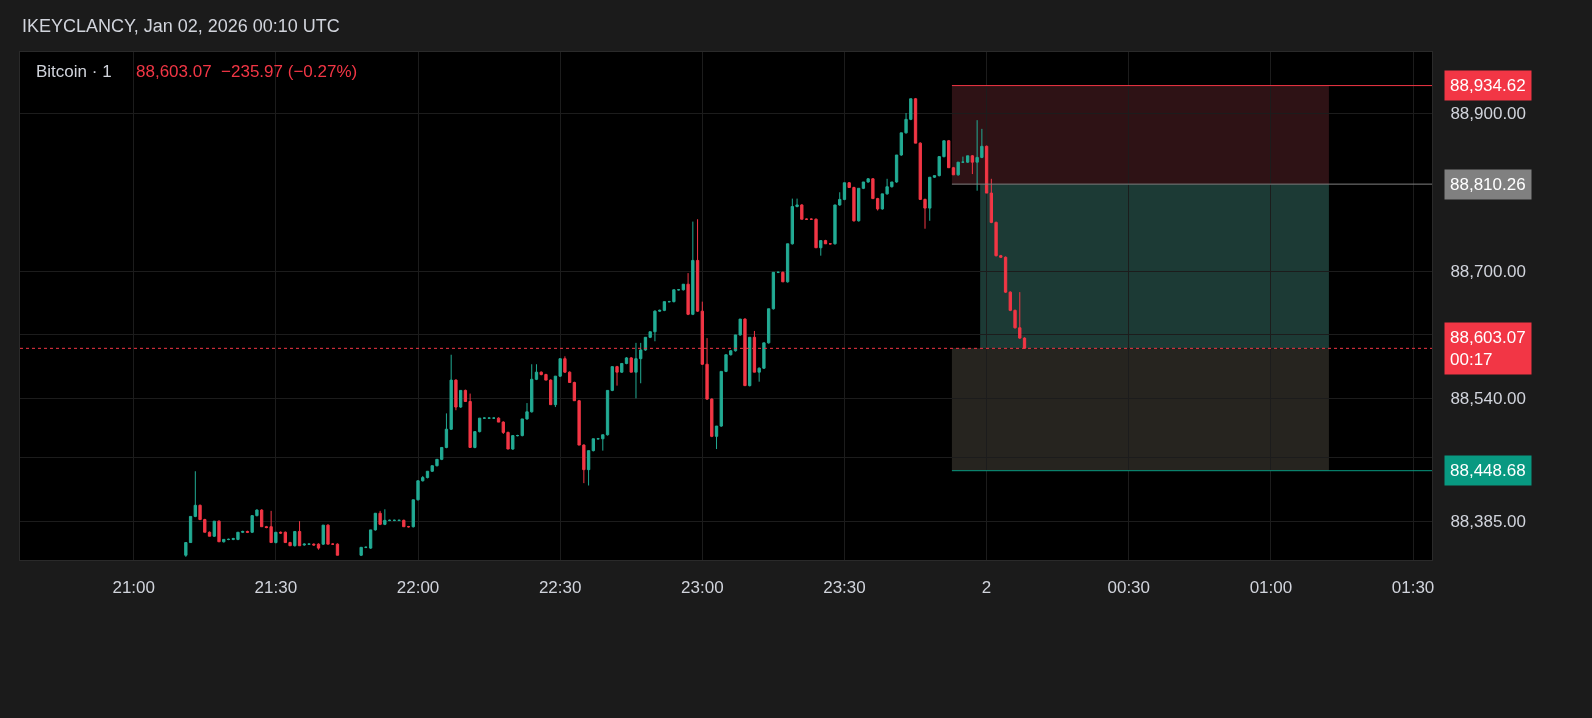 The height and width of the screenshot is (718, 1592). Describe the element at coordinates (1488, 349) in the screenshot. I see `ref-line-label: 88,603.07 00:17` at that location.